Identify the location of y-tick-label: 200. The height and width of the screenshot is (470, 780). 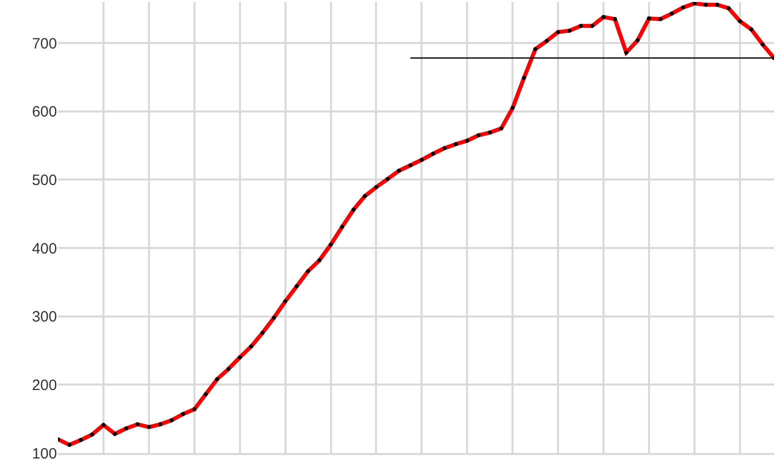
(44, 385).